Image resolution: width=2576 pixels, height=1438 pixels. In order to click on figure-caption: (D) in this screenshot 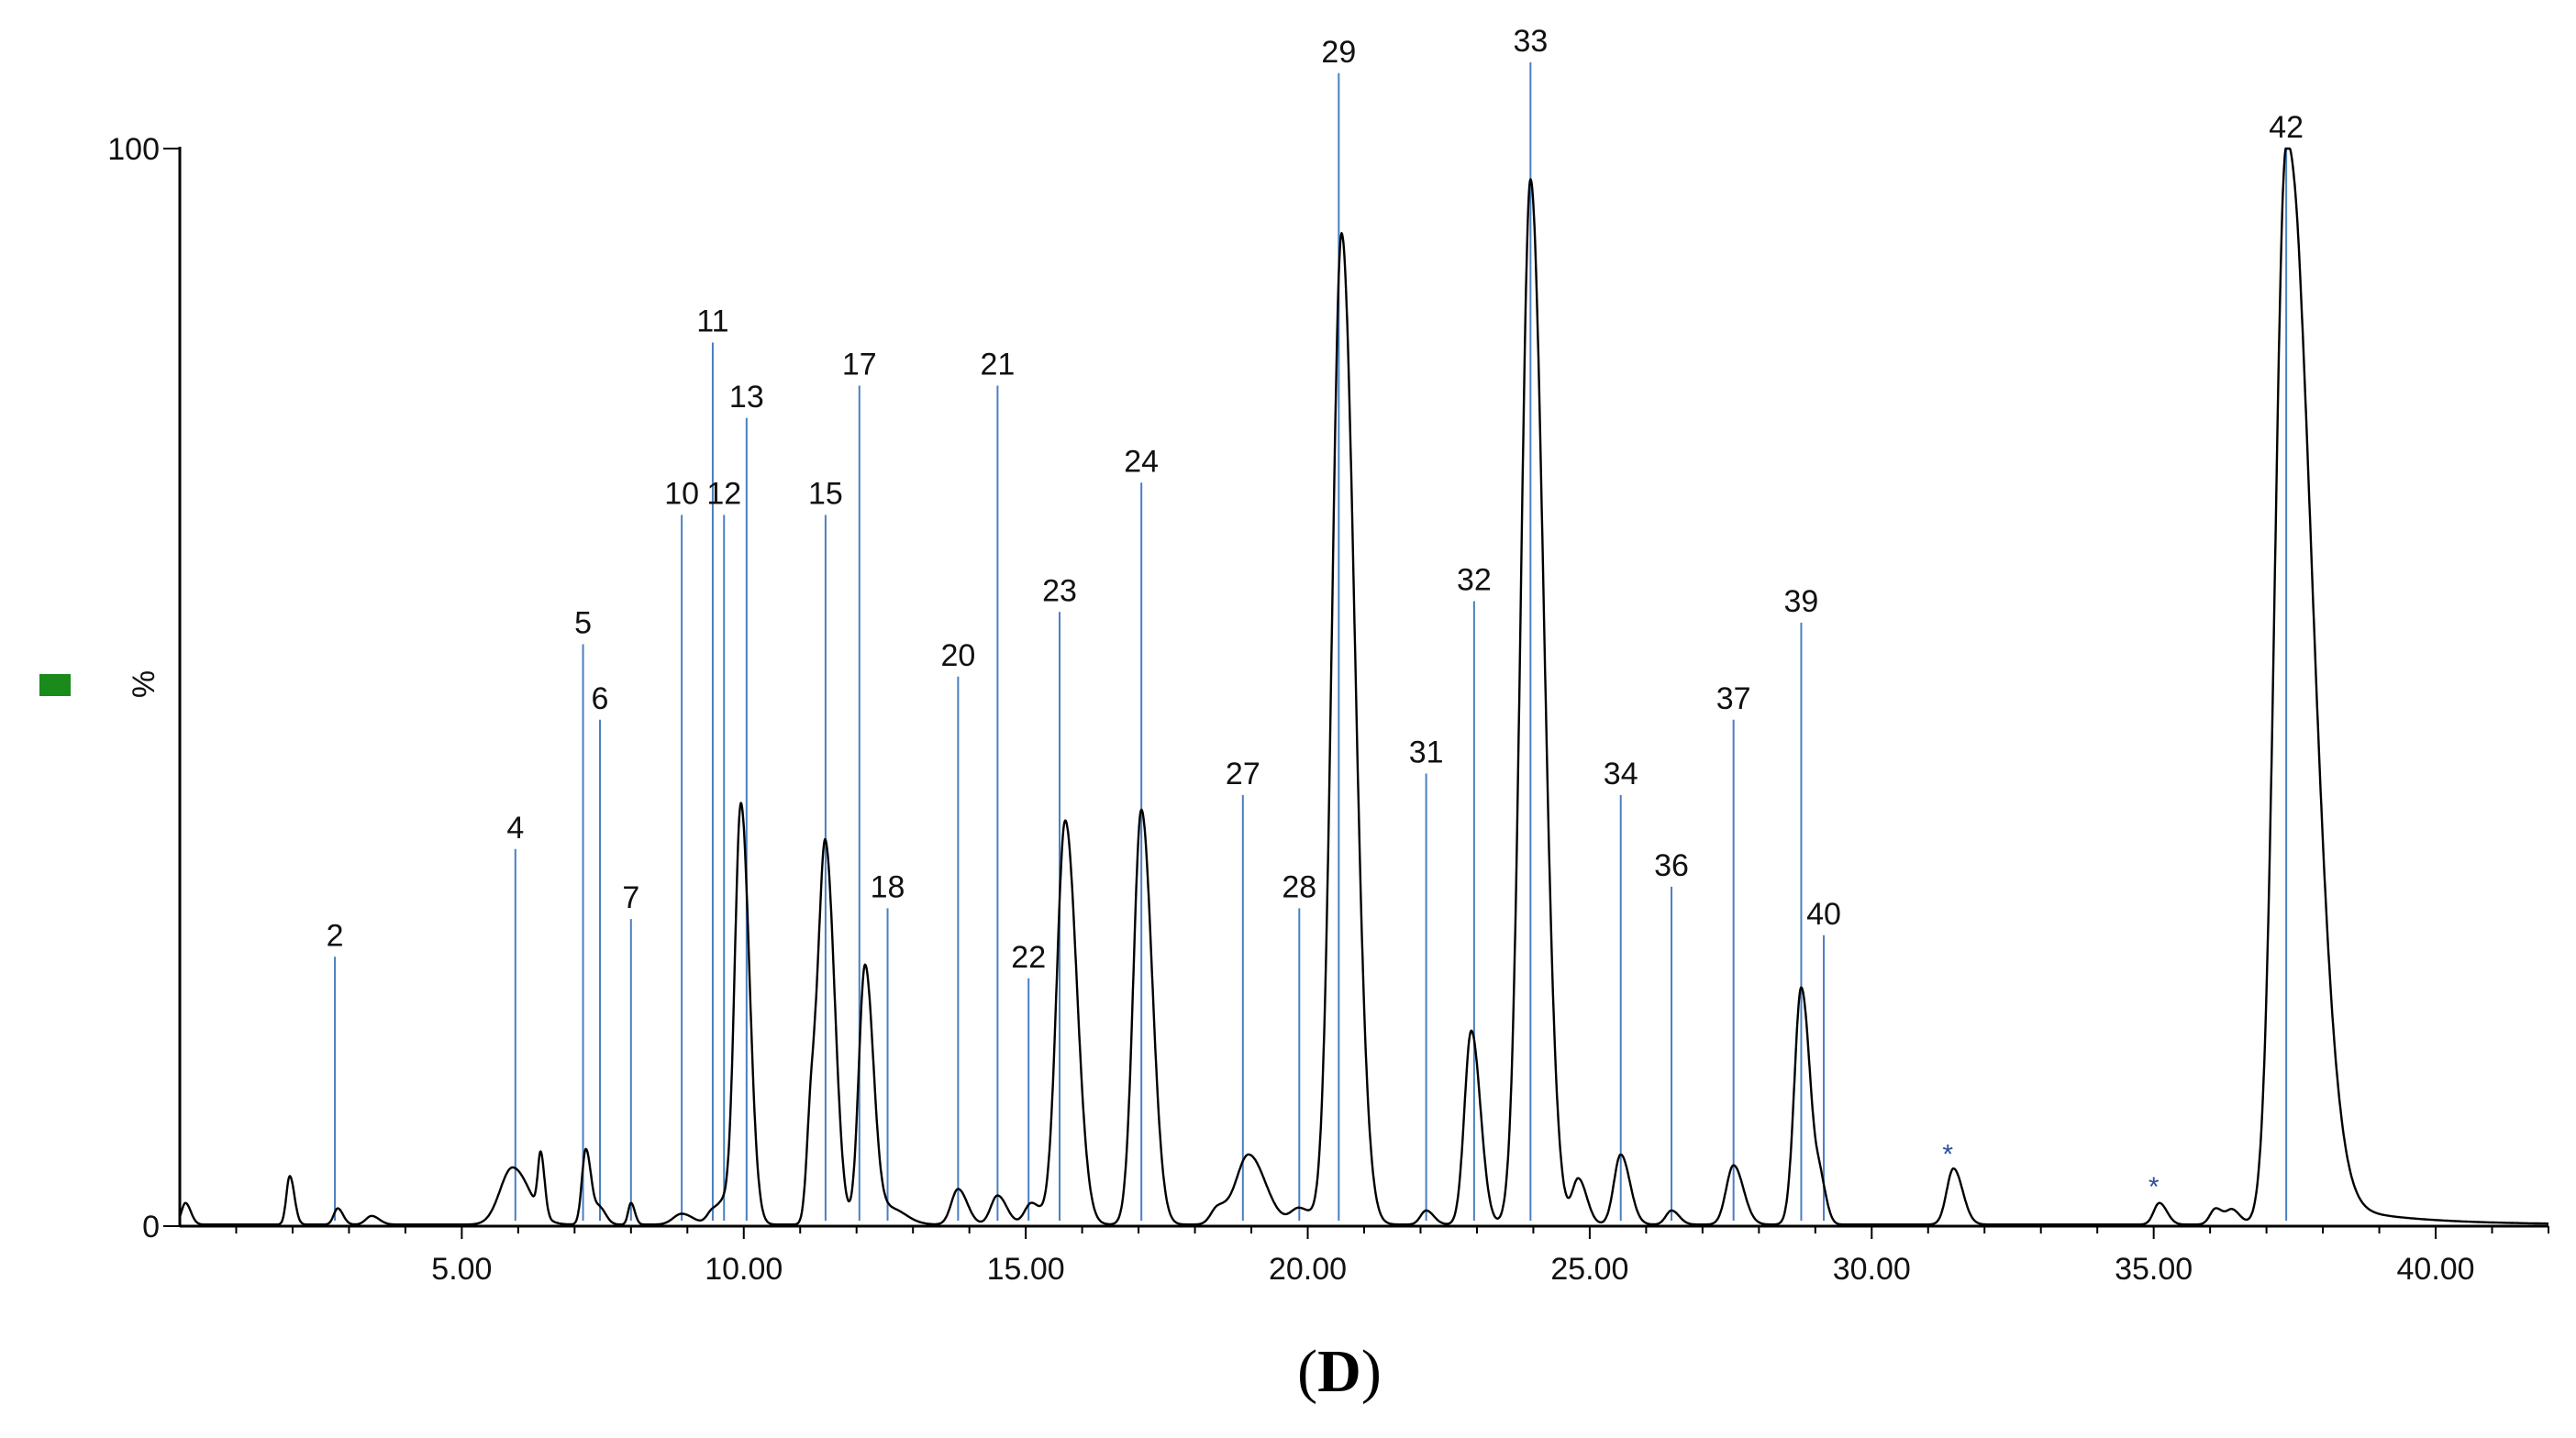, I will do `click(1339, 1372)`.